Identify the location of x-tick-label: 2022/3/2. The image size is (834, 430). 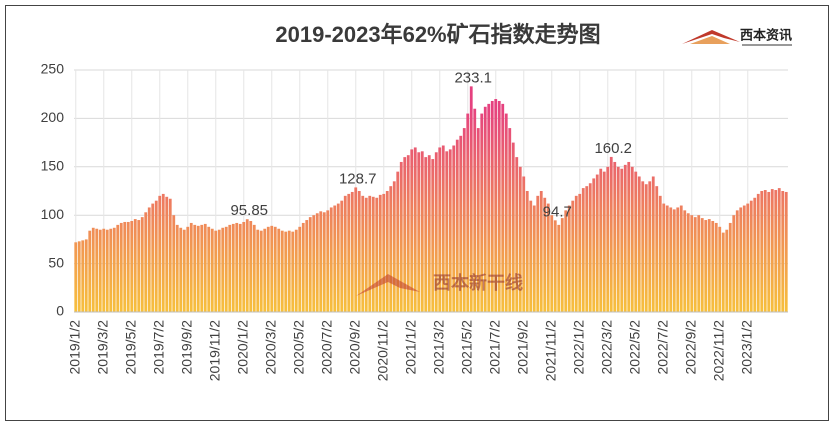
(606, 347).